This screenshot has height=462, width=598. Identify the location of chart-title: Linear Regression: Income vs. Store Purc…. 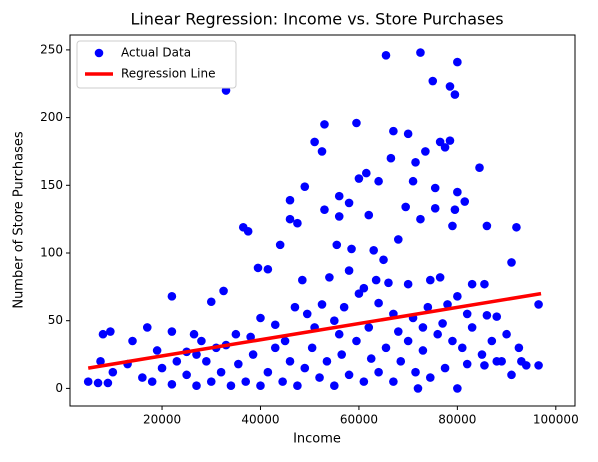
(316, 19).